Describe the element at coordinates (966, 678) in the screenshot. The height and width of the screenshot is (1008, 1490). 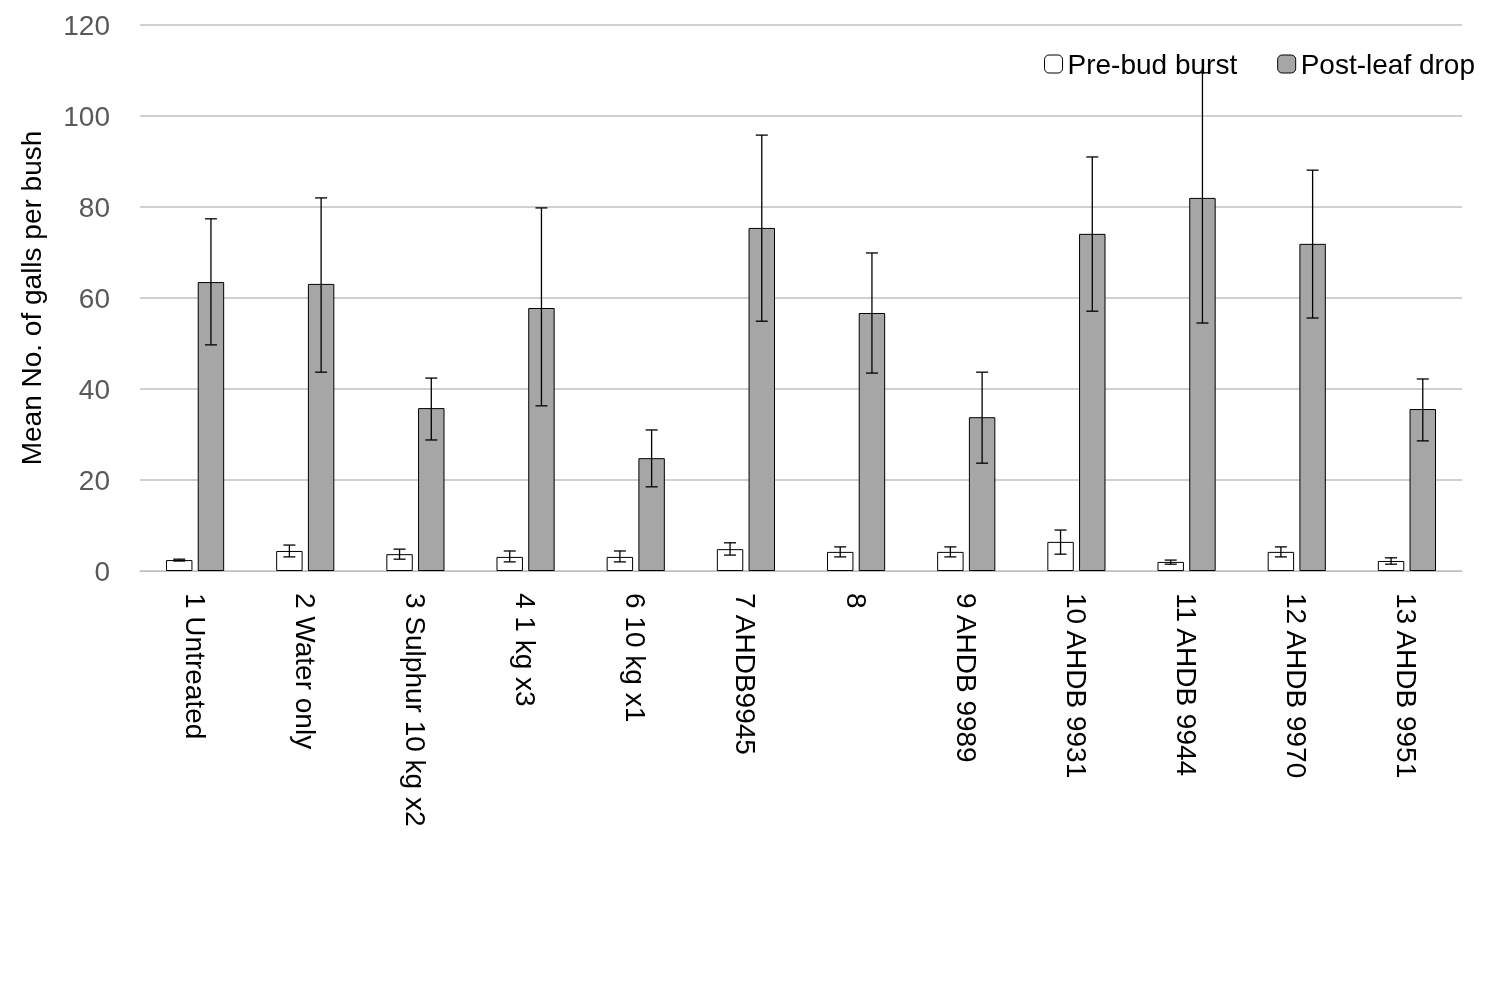
I see `x-tick-label: 9 AHDB 9989` at that location.